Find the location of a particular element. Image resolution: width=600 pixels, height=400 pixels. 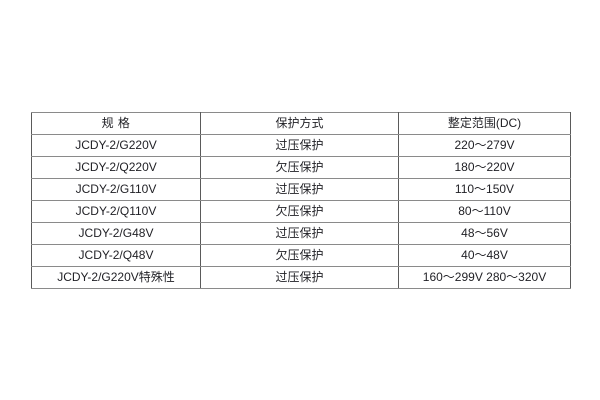

table-row: JCDY-2/G48V 过压保护 48～56V is located at coordinates (301, 233).